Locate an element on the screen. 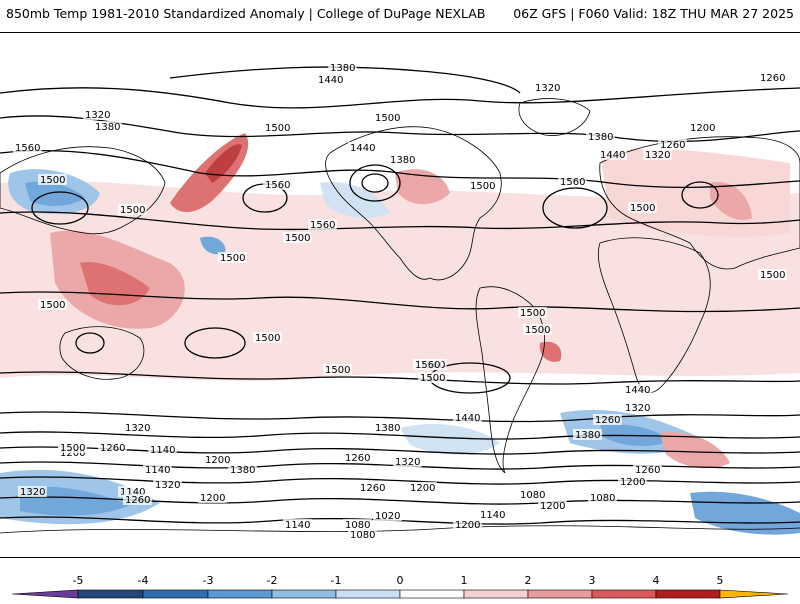  colorbar-tick-label: -5 is located at coordinates (78, 580).